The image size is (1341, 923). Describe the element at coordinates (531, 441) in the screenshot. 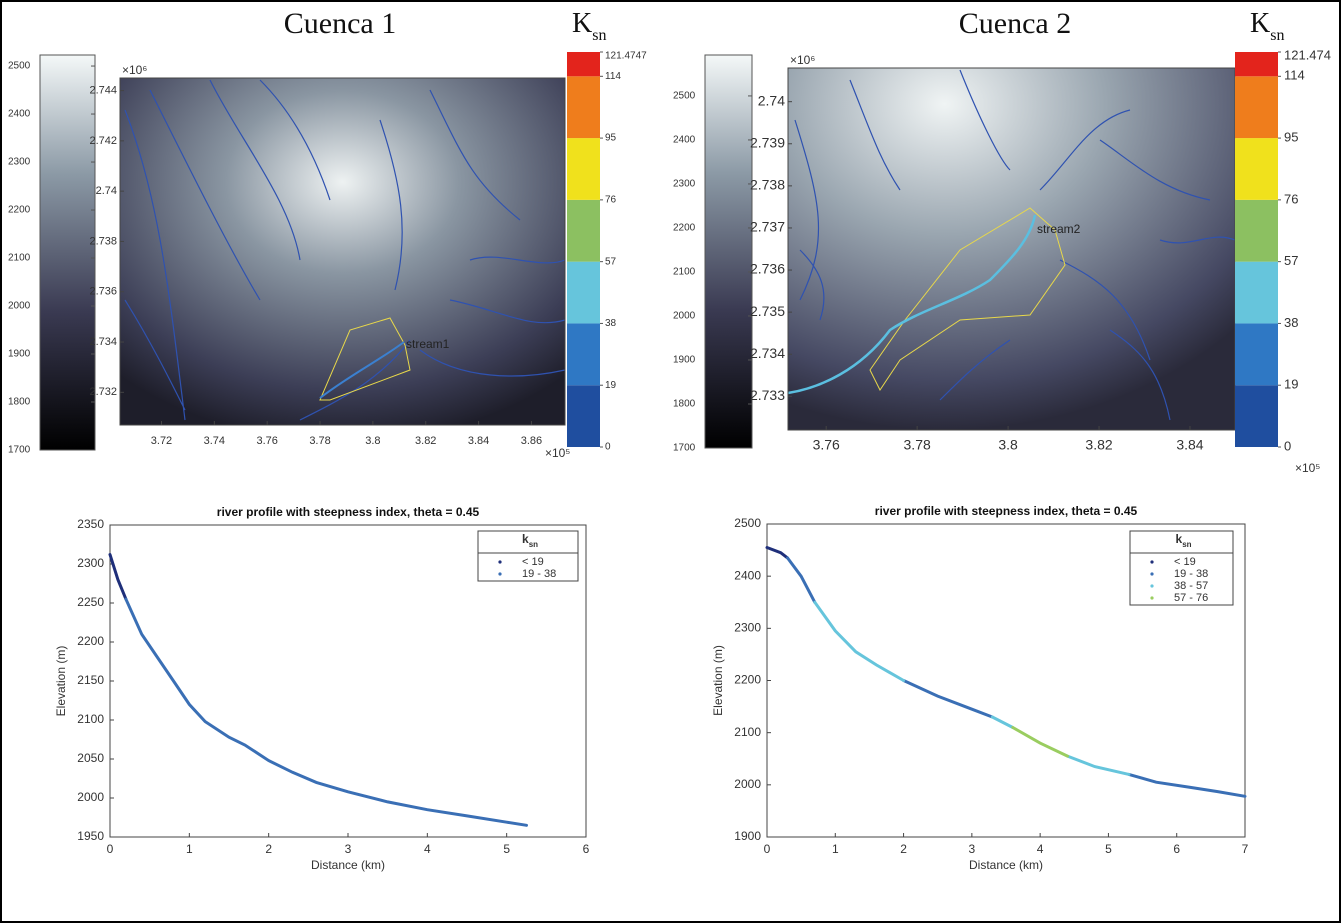

I see `x-tick-label: 3.86` at that location.